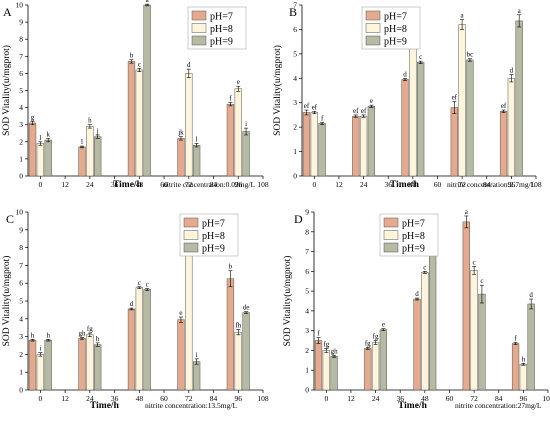 Image resolution: width=550 pixels, height=431 pixels. What do you see at coordinates (33, 117) in the screenshot?
I see `significance-letter: g` at bounding box center [33, 117].